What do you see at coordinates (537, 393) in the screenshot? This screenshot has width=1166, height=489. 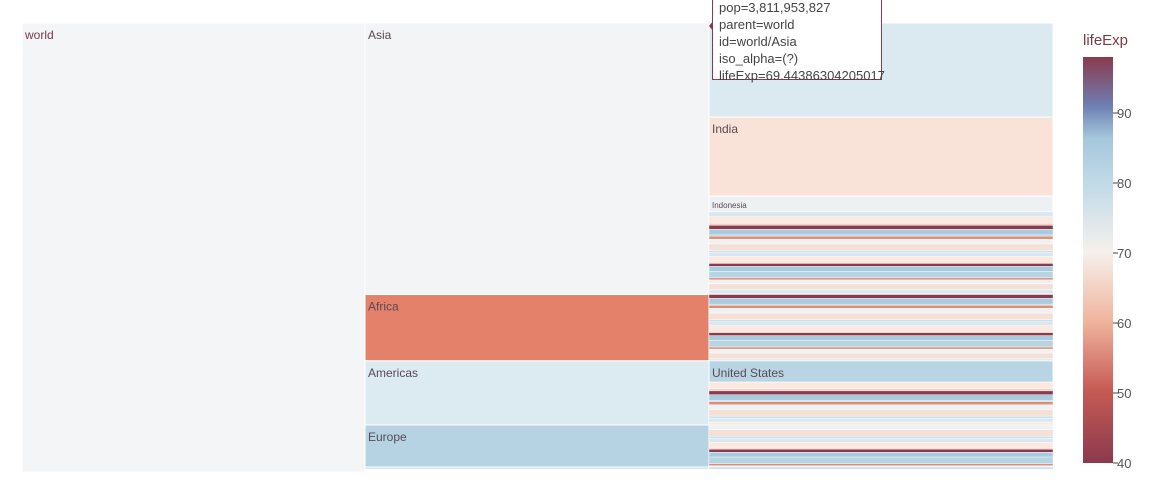 I see `node-world-americas` at bounding box center [537, 393].